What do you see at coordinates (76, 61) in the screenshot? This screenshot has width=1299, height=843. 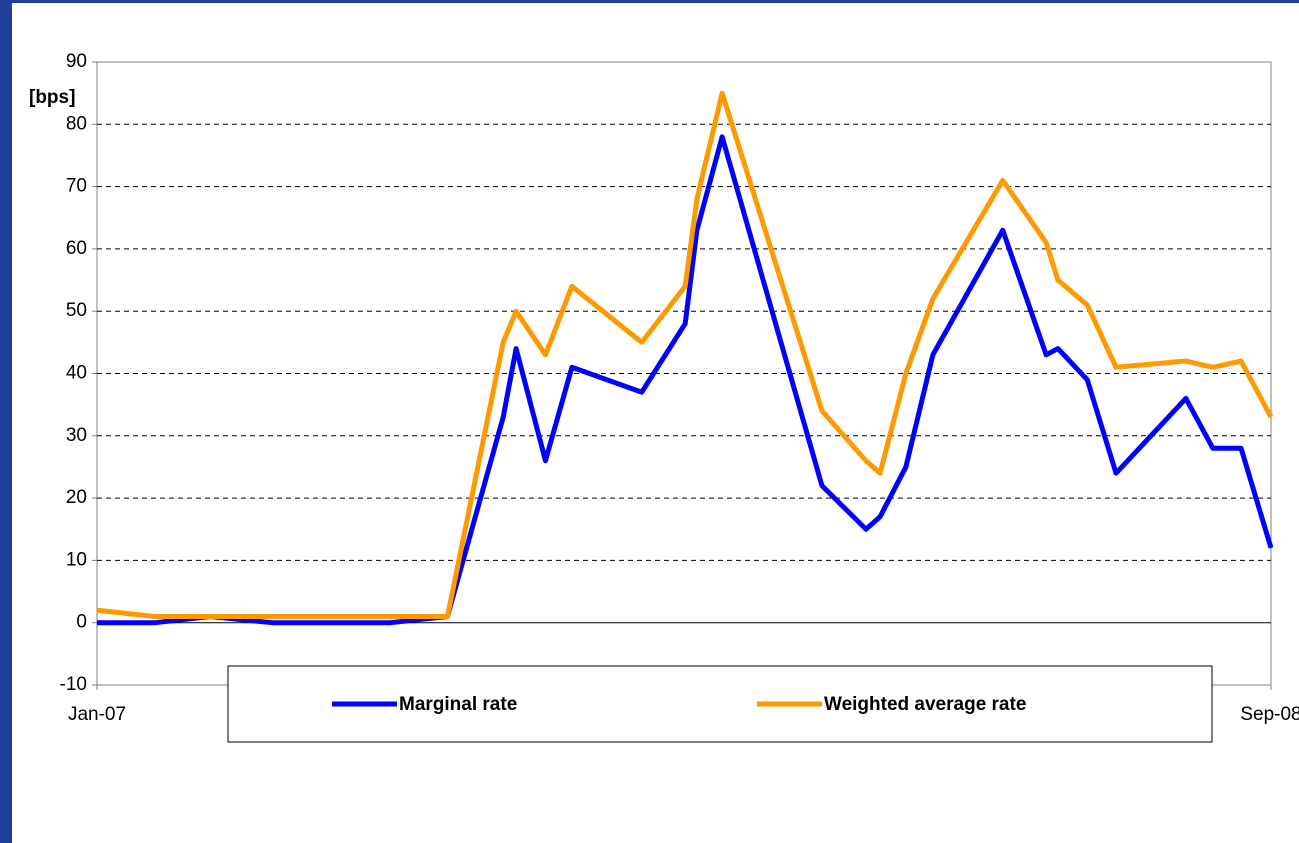 I see `y-tick-label: 90` at bounding box center [76, 61].